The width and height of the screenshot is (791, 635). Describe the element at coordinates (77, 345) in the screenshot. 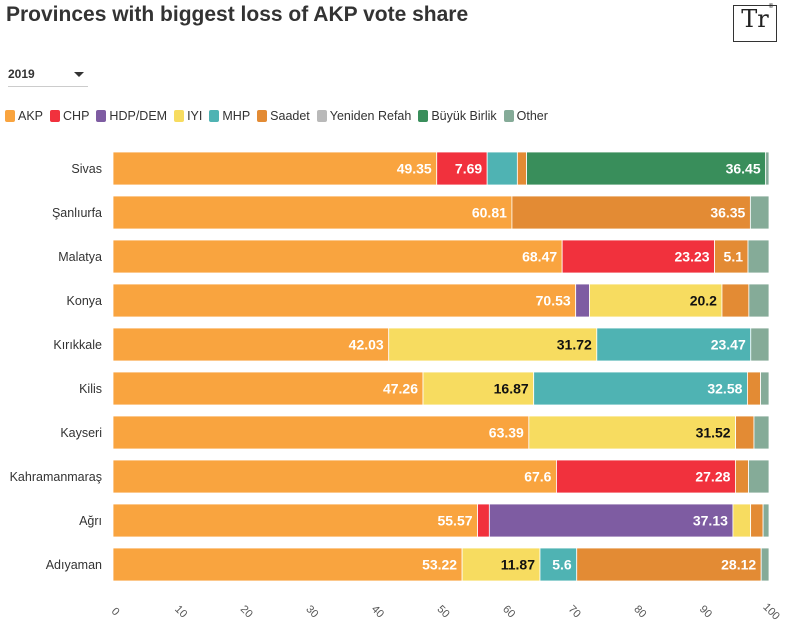

I see `category-label: Kırıkkale` at that location.